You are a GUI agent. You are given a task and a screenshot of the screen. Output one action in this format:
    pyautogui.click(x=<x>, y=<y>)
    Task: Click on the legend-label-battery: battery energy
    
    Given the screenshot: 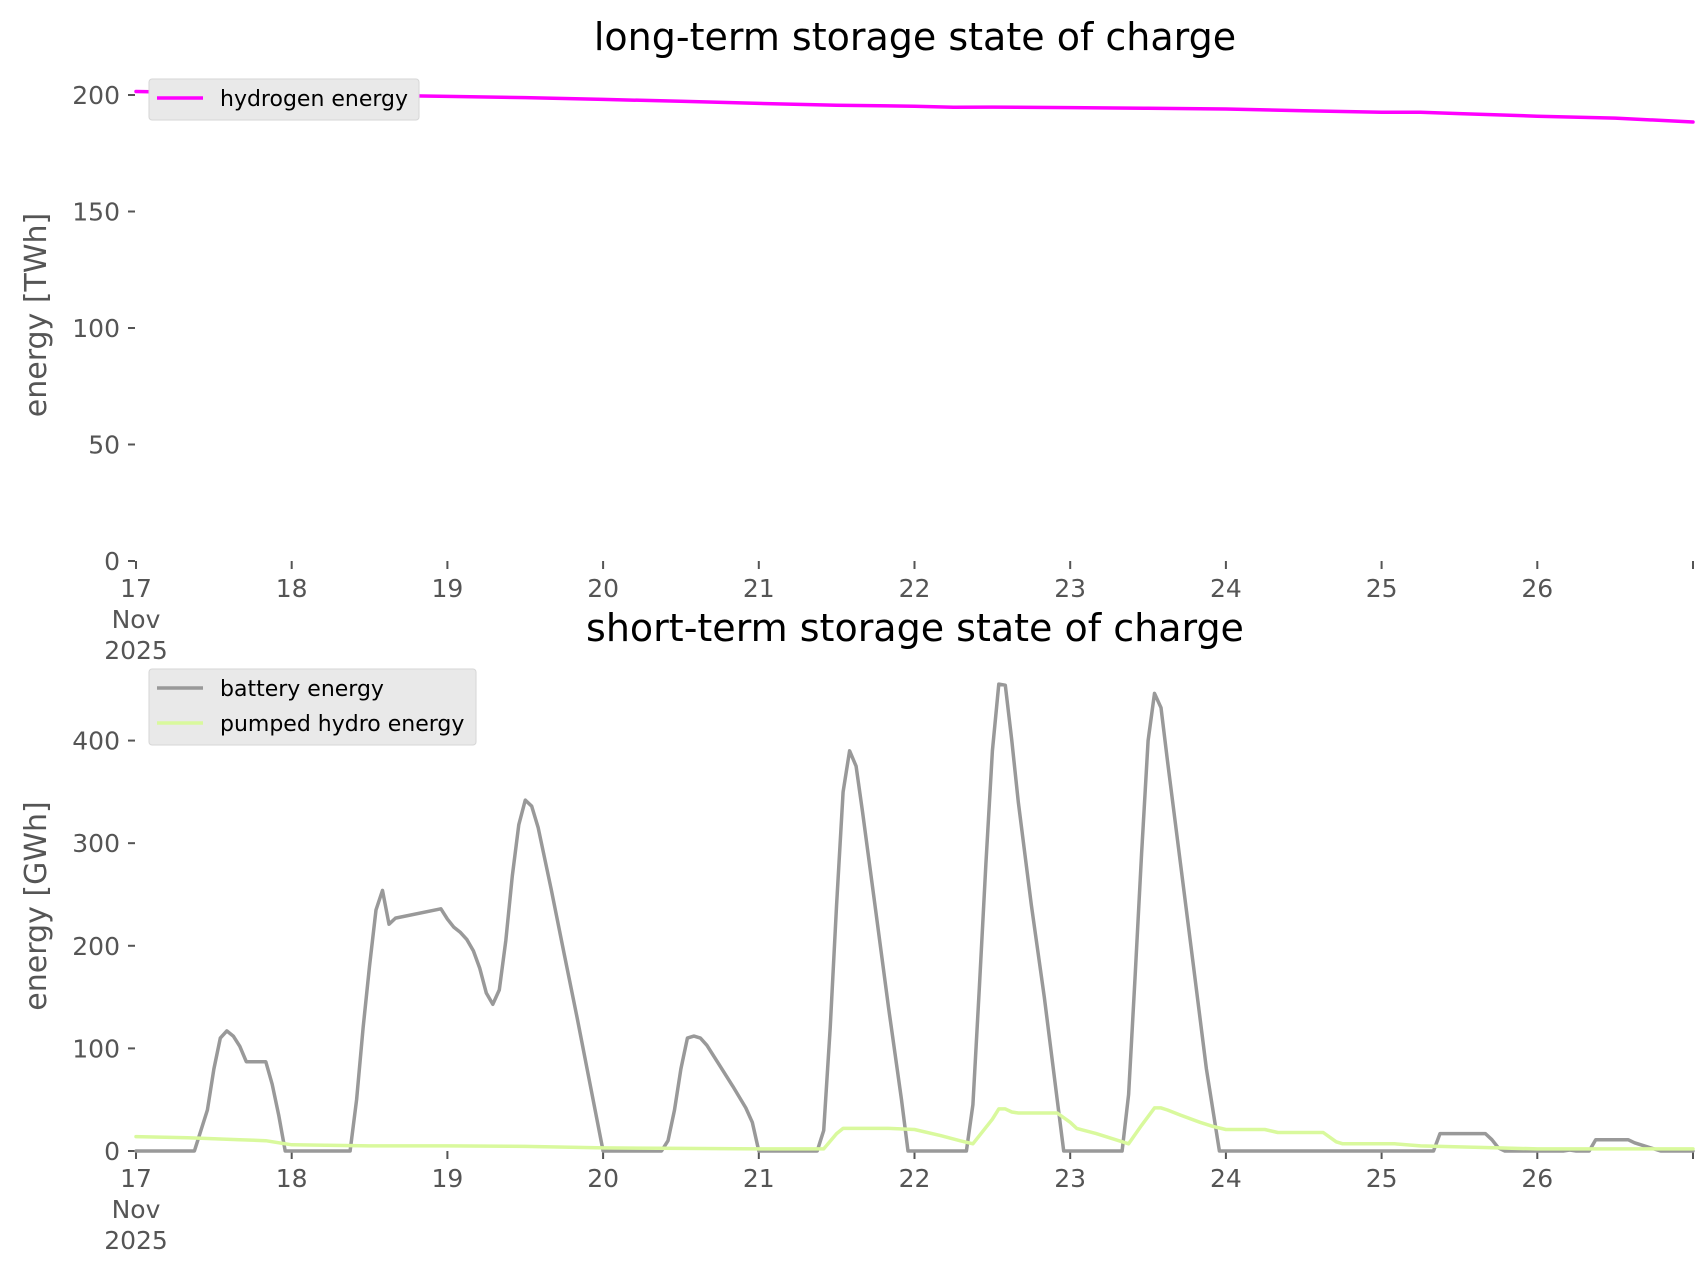 What is the action you would take?
    pyautogui.click(x=302, y=689)
    